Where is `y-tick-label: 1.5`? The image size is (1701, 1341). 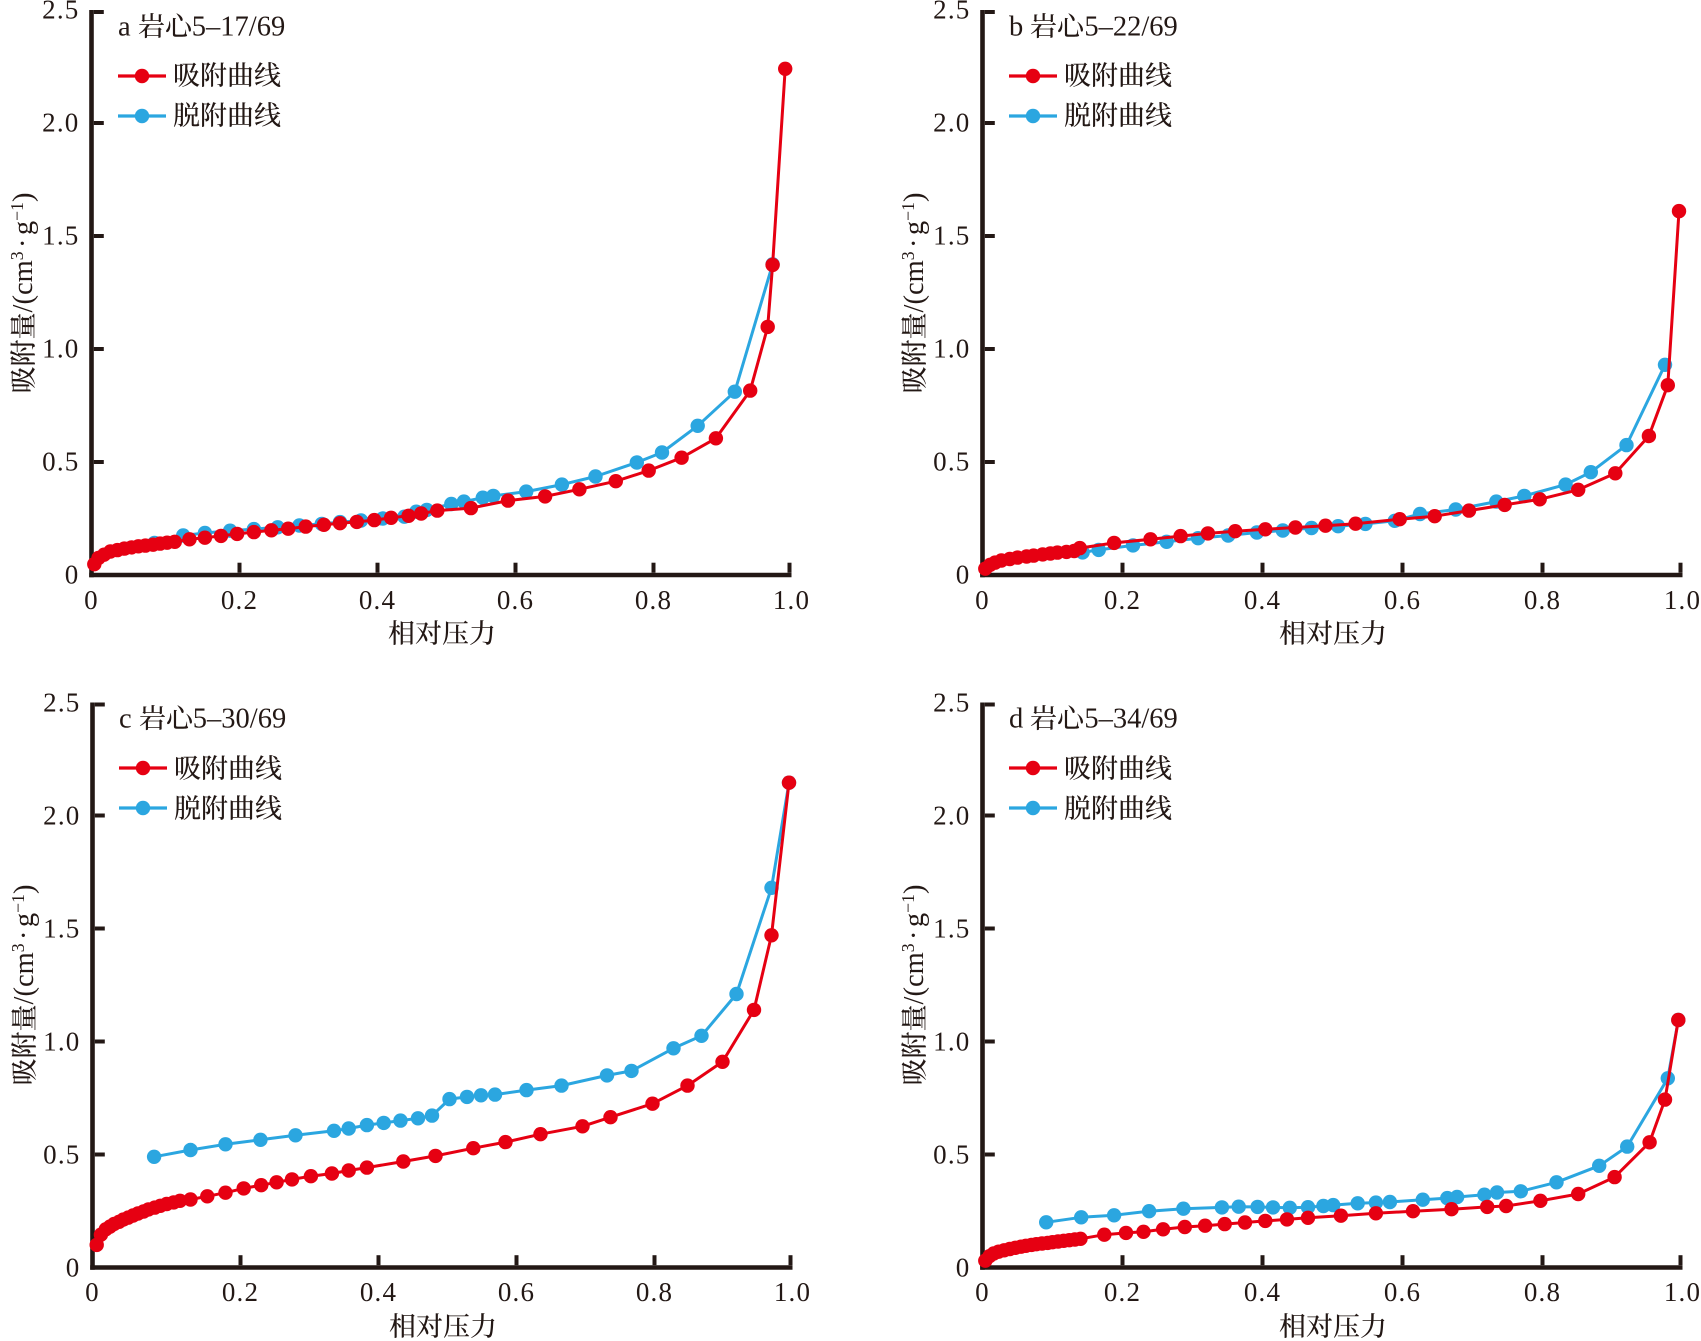 y-tick-label: 1.5 is located at coordinates (952, 928).